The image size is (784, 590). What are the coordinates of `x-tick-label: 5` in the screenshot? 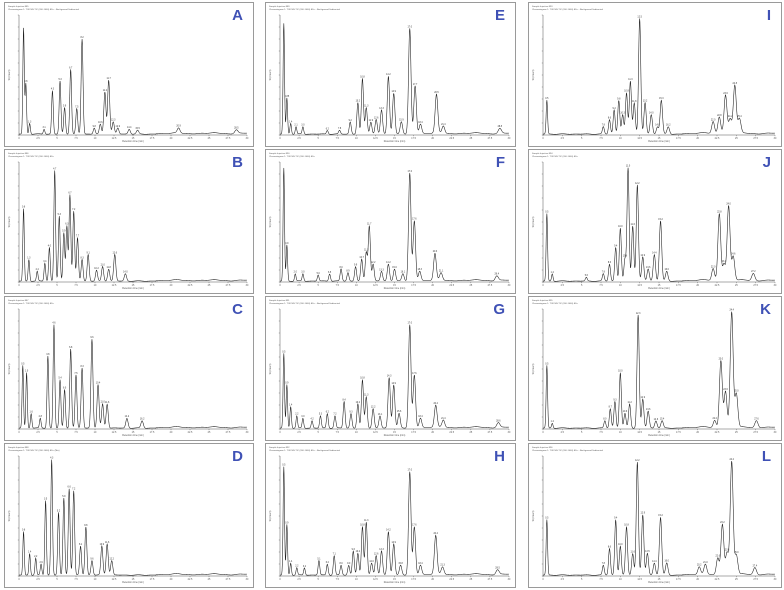 It's located at (318, 432).